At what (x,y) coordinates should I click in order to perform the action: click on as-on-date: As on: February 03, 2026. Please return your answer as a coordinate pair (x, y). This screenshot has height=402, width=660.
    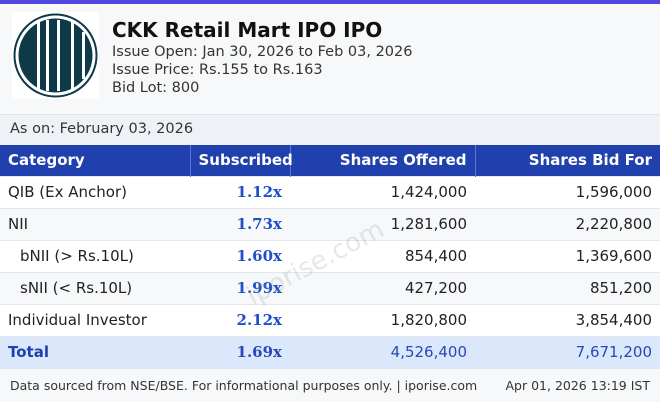
    Looking at the image, I should click on (330, 130).